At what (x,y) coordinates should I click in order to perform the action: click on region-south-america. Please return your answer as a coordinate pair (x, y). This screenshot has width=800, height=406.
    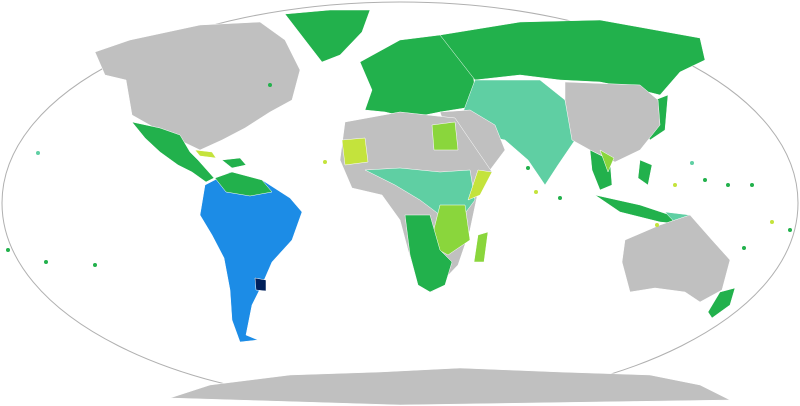
    Looking at the image, I should click on (251, 257).